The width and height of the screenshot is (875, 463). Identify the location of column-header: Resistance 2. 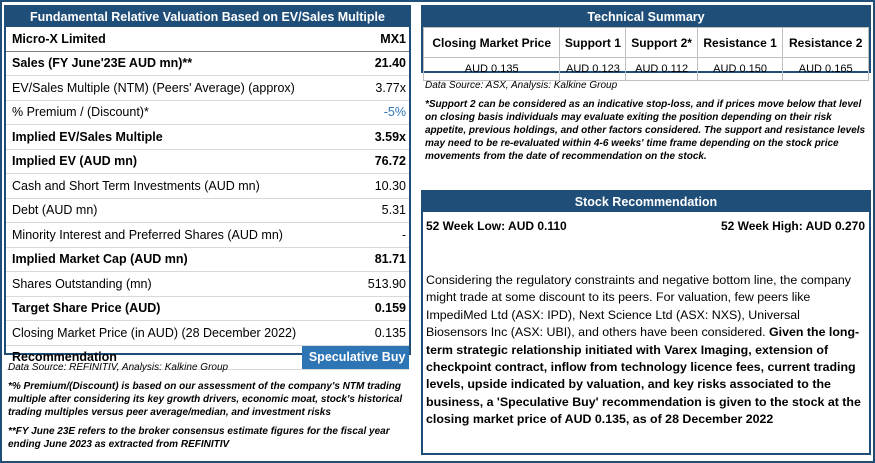
(825, 42).